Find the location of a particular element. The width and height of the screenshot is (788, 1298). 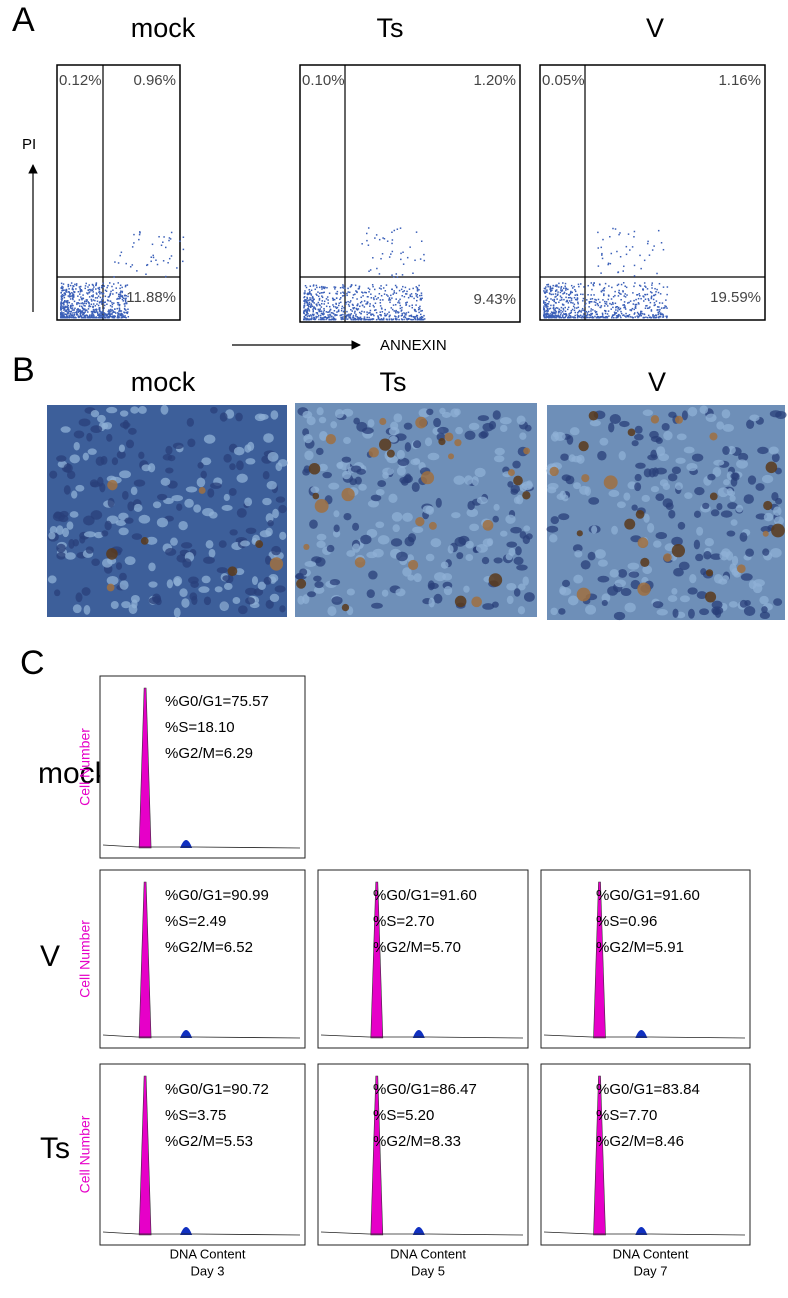

quadrant-label: 1.20% is located at coordinates (494, 80).